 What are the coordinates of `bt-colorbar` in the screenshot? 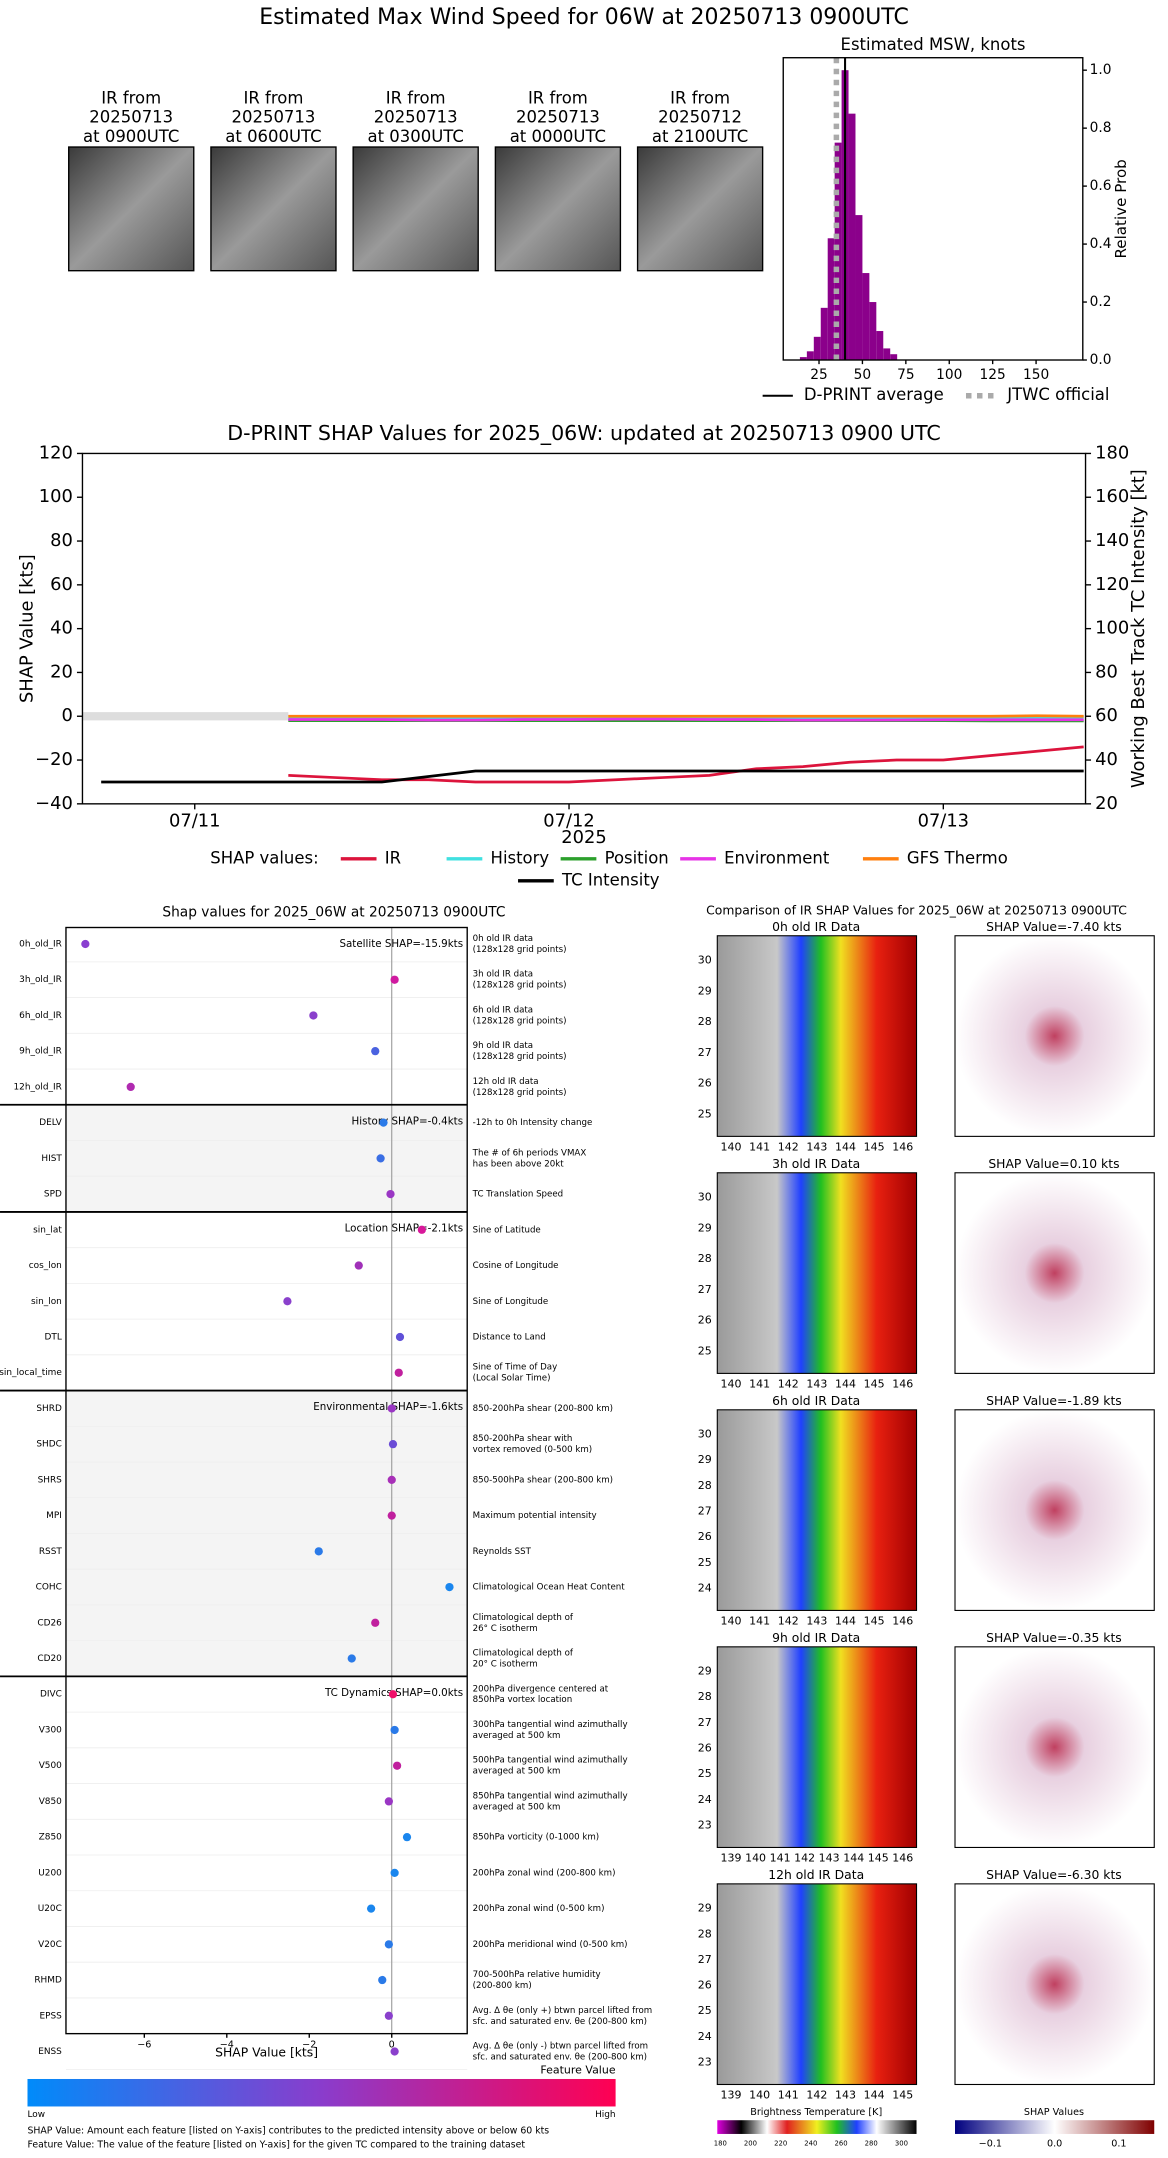 It's located at (817, 2127).